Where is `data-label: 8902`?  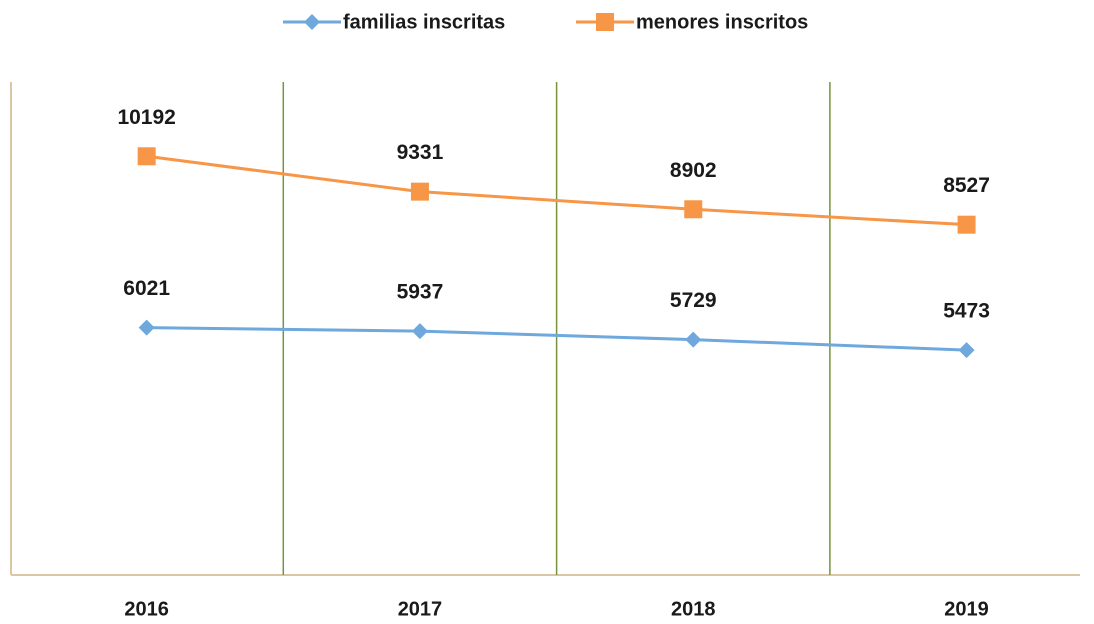
data-label: 8902 is located at coordinates (693, 170).